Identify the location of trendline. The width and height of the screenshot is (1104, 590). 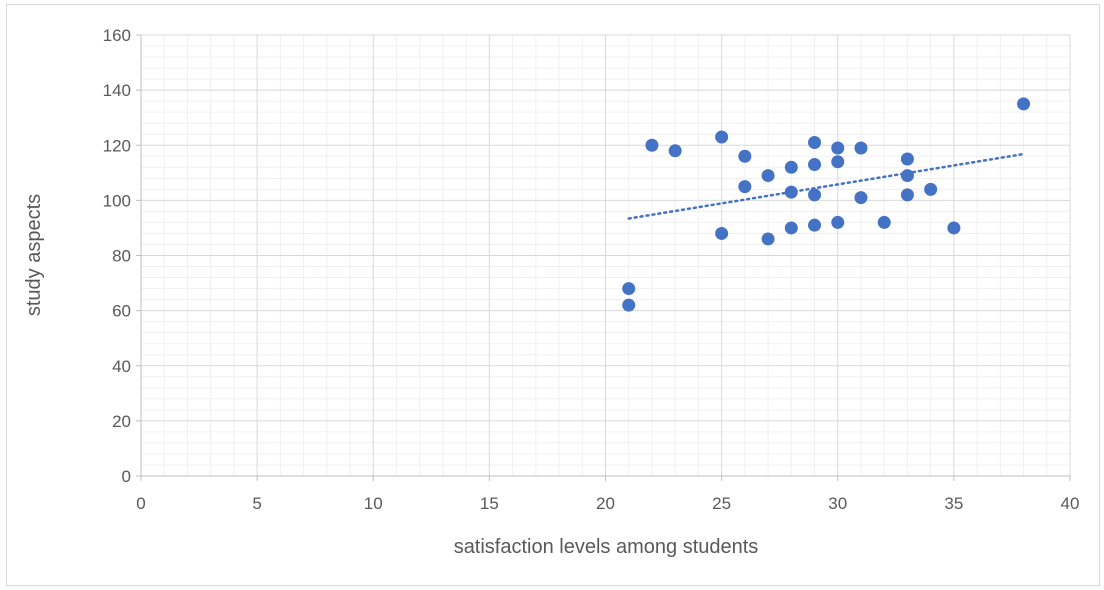
(826, 186).